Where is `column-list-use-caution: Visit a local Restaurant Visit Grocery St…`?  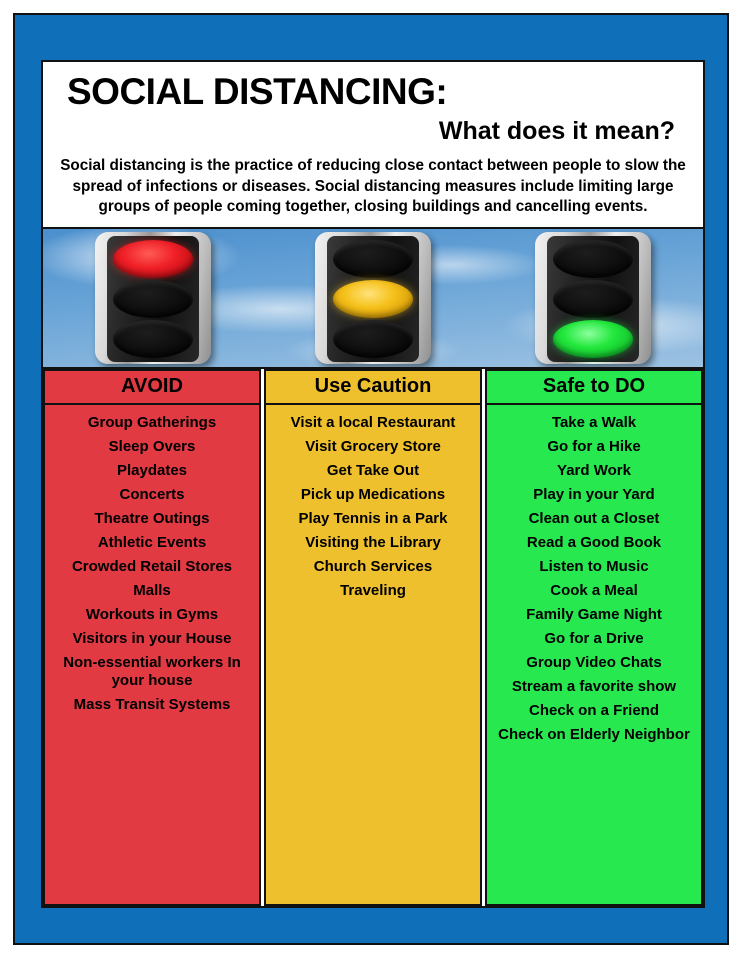
column-list-use-caution: Visit a local Restaurant Visit Grocery St… is located at coordinates (373, 654).